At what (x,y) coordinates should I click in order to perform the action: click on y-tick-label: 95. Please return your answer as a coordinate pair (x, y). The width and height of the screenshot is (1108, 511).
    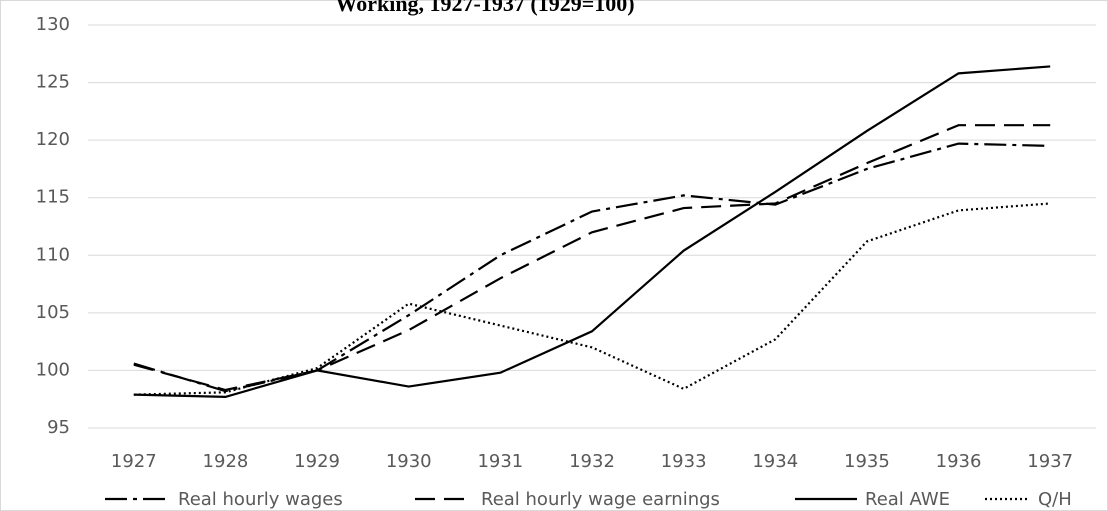
    Looking at the image, I should click on (58, 427).